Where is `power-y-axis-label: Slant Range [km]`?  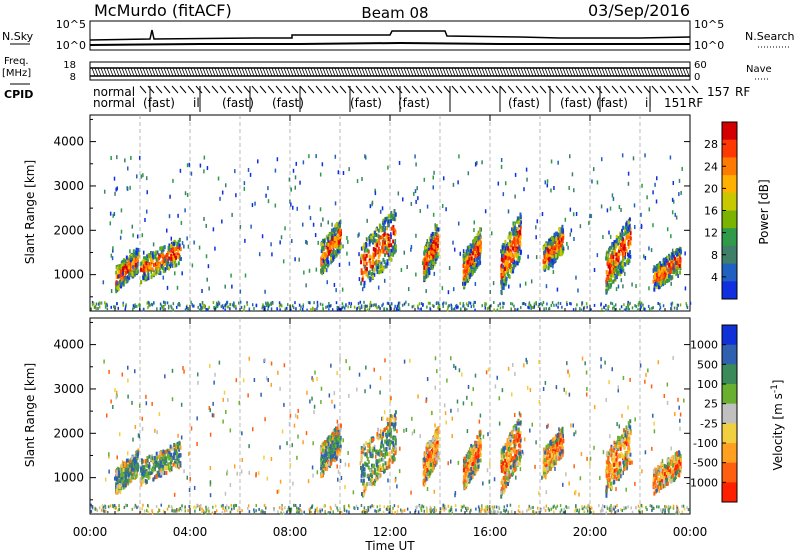
power-y-axis-label: Slant Range [km] is located at coordinates (30, 212).